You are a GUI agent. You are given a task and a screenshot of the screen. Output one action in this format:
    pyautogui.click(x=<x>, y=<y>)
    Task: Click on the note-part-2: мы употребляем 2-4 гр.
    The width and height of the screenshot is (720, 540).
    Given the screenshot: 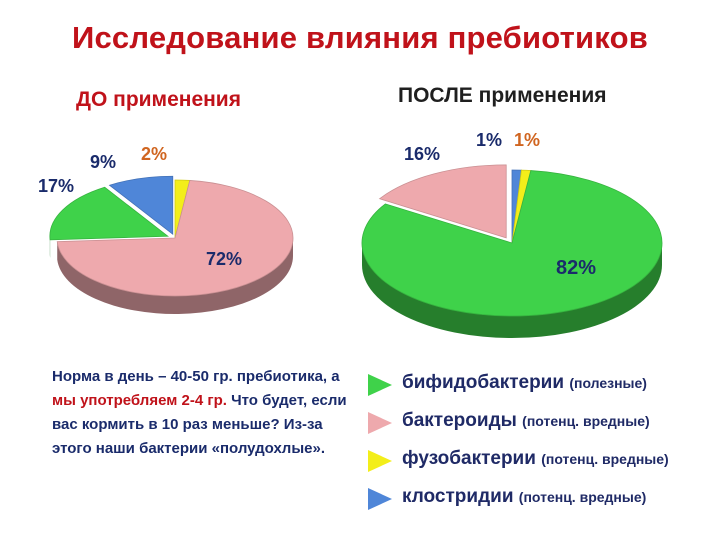 What is the action you would take?
    pyautogui.click(x=139, y=400)
    